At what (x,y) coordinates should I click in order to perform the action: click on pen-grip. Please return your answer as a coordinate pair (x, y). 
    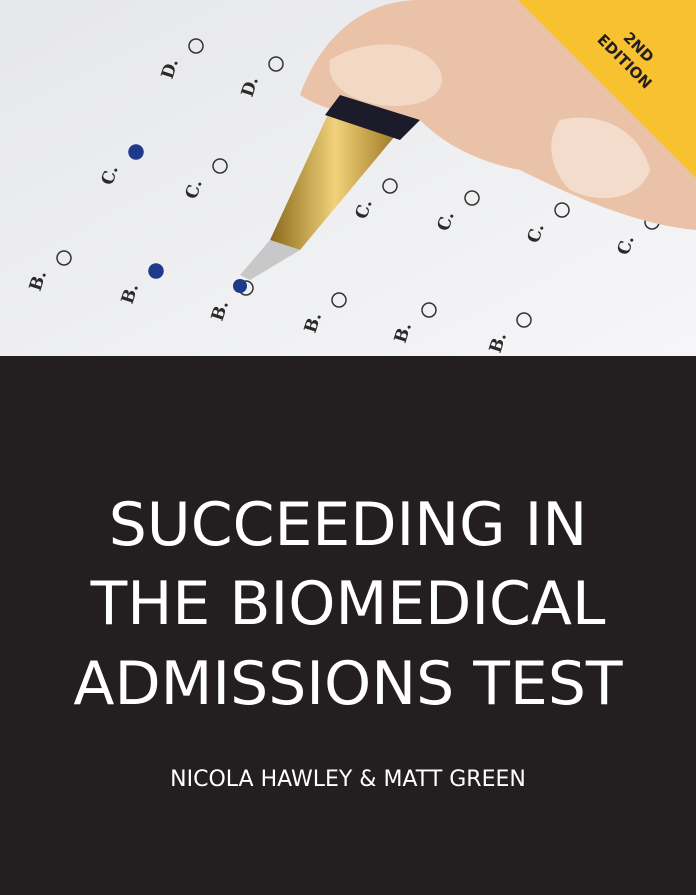
    Looking at the image, I should click on (335, 180).